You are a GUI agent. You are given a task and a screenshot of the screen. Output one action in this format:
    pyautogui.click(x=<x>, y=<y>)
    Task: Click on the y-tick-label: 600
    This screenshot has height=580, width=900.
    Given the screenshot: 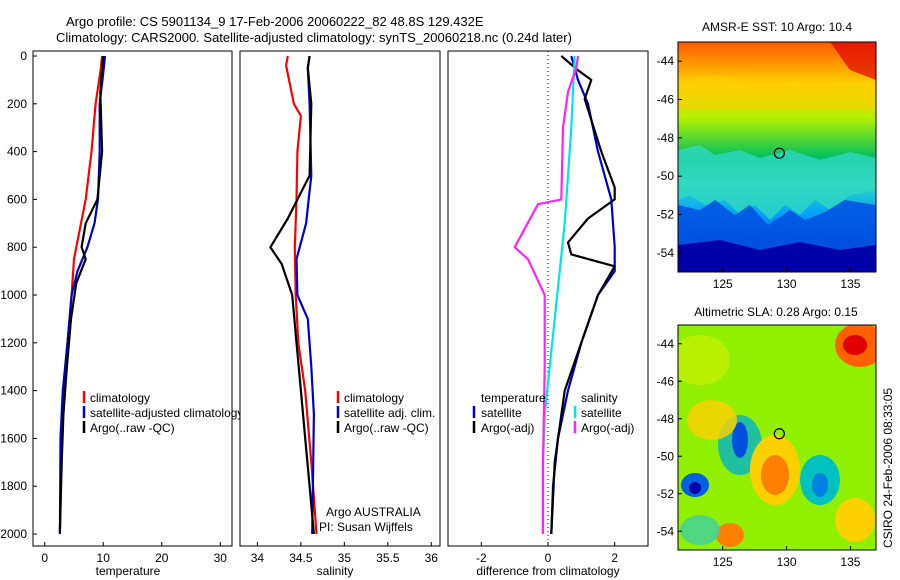 What is the action you would take?
    pyautogui.click(x=17, y=199)
    